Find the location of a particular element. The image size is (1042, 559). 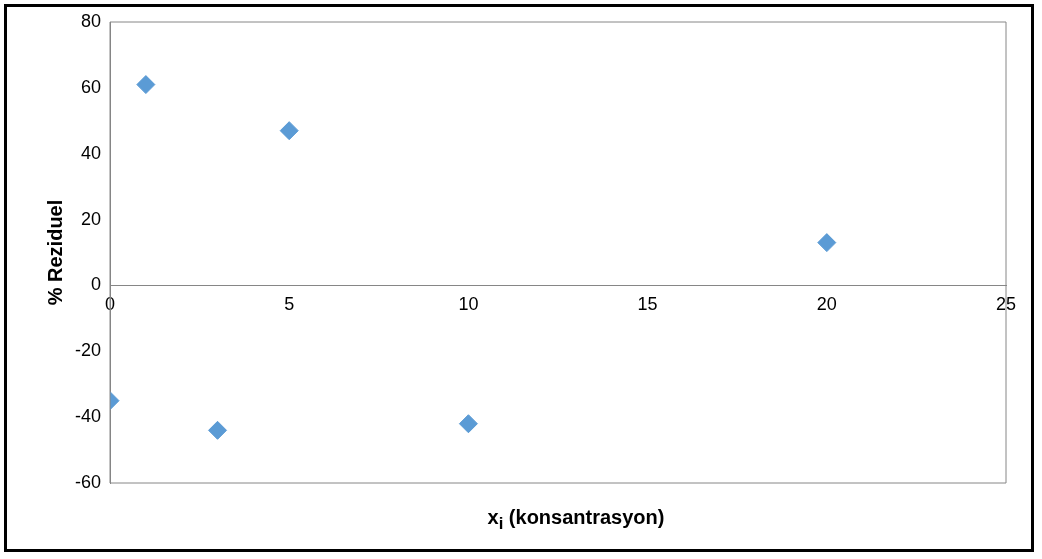

y-tick-label: 20 is located at coordinates (91, 218).